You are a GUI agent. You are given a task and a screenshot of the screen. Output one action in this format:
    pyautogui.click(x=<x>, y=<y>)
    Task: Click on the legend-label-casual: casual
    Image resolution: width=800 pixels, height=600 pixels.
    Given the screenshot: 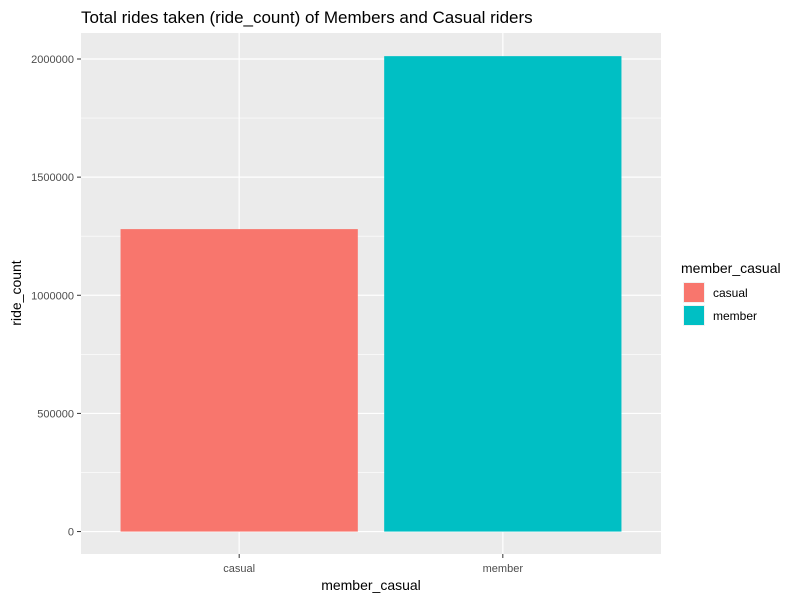 What is the action you would take?
    pyautogui.click(x=730, y=293)
    